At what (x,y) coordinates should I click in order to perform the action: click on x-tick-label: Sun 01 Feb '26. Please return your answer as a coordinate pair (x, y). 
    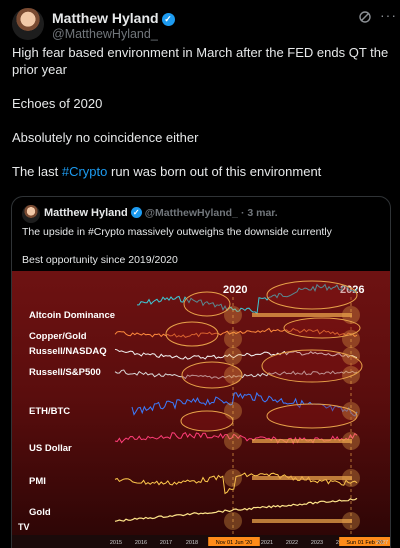
    Looking at the image, I should click on (364, 543).